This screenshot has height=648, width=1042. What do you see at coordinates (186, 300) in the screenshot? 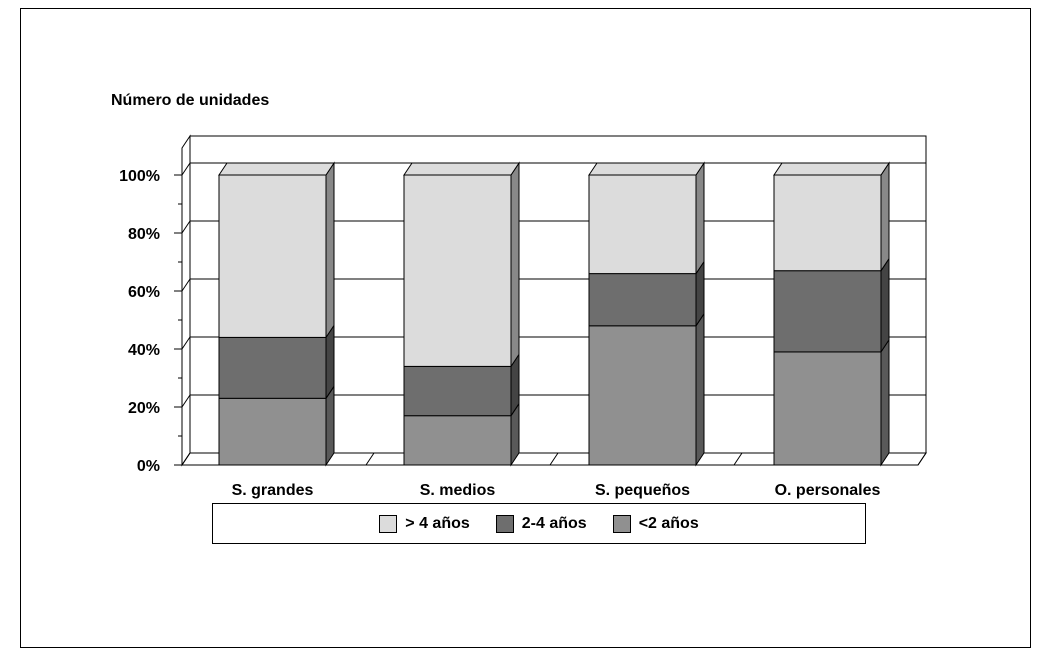
I see `chart-side-wall` at bounding box center [186, 300].